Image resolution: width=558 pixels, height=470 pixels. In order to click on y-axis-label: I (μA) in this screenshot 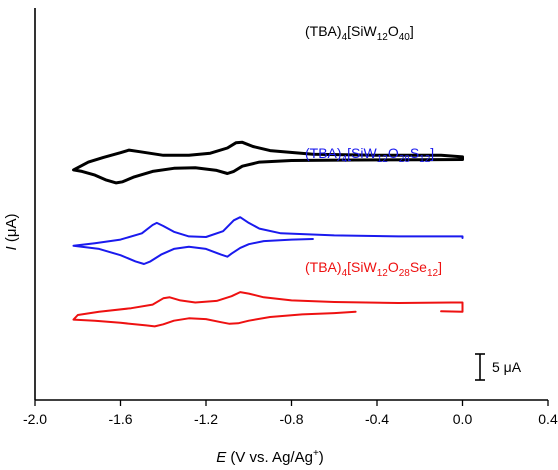, I will do `click(11, 232)`.